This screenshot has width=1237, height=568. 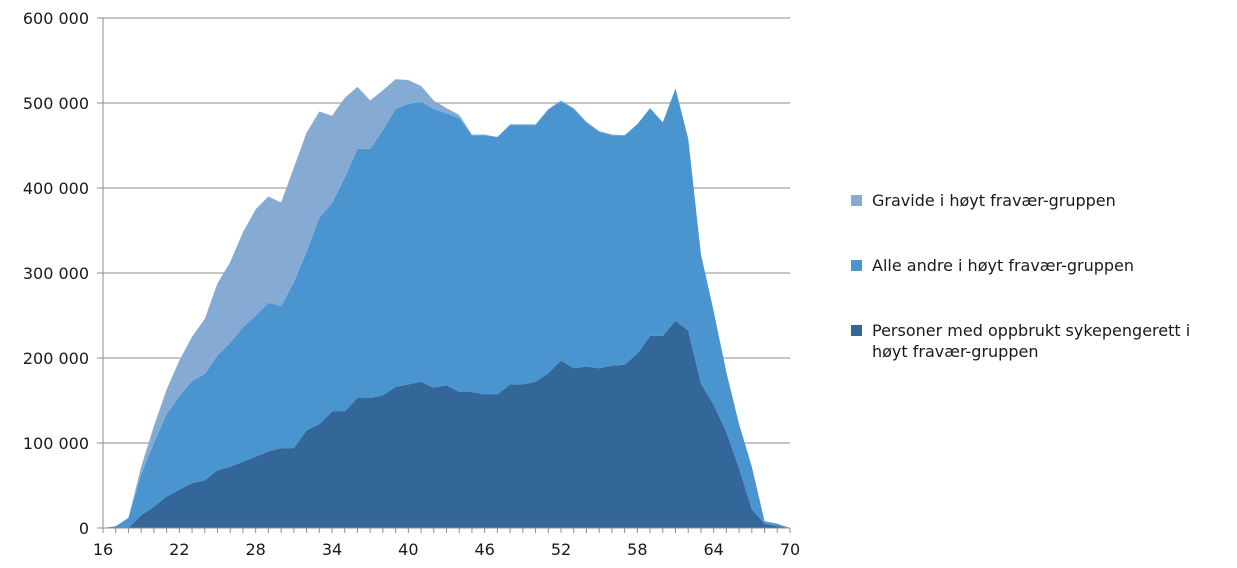 What do you see at coordinates (994, 200) in the screenshot?
I see `legend-label-gravide: Gravide i høyt fravær-gruppen` at bounding box center [994, 200].